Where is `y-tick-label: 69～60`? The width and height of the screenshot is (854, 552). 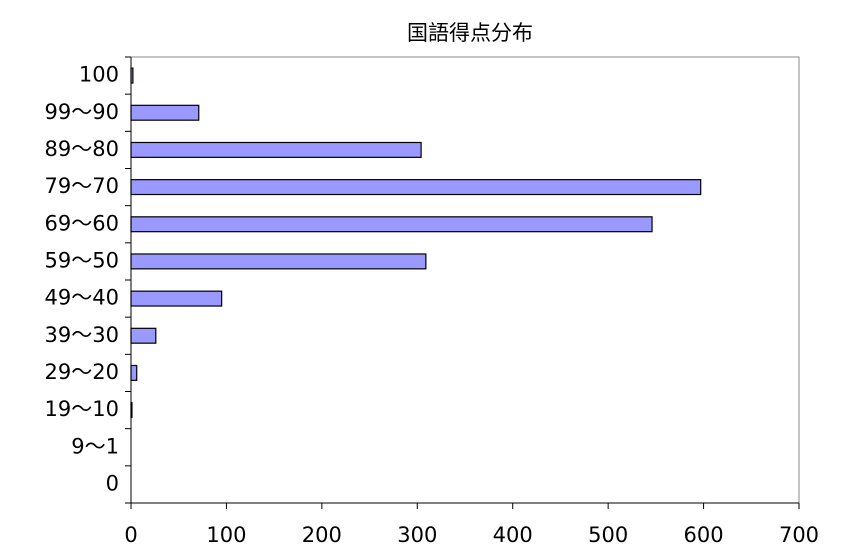 y-tick-label: 69～60 is located at coordinates (82, 223).